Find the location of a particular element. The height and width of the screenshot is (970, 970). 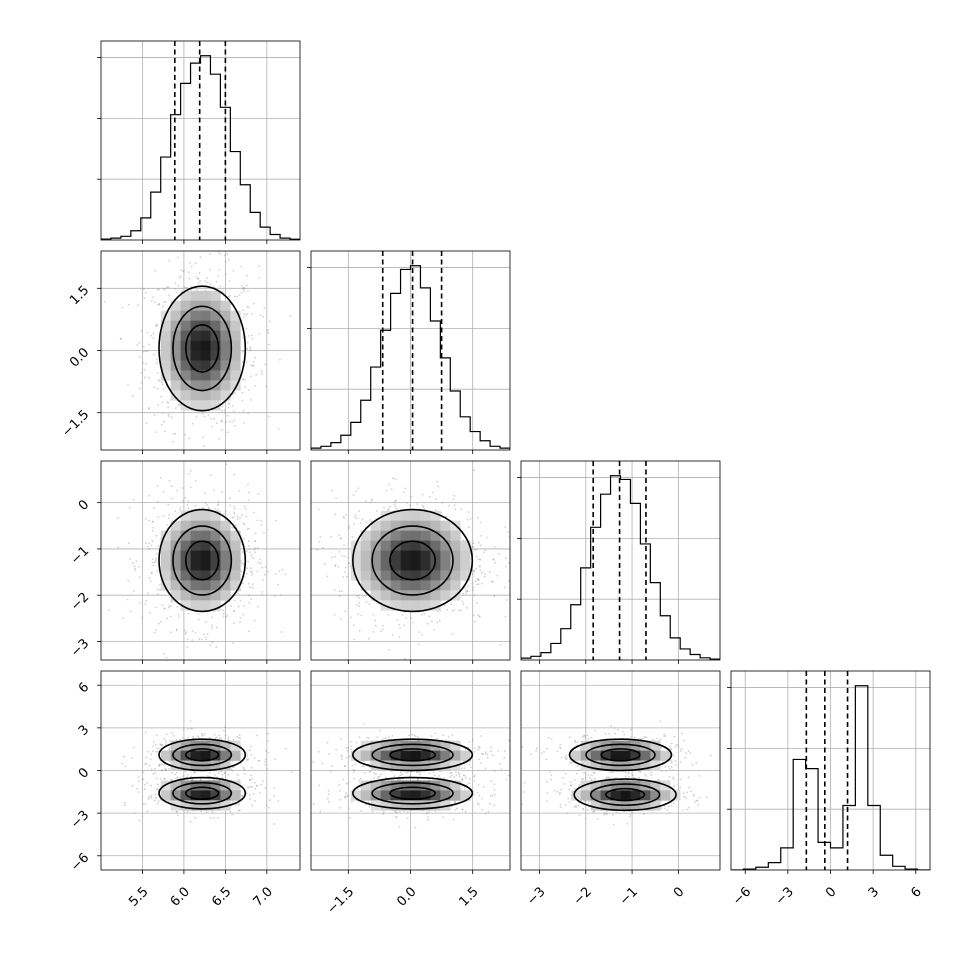

panel-frame is located at coordinates (200, 770).